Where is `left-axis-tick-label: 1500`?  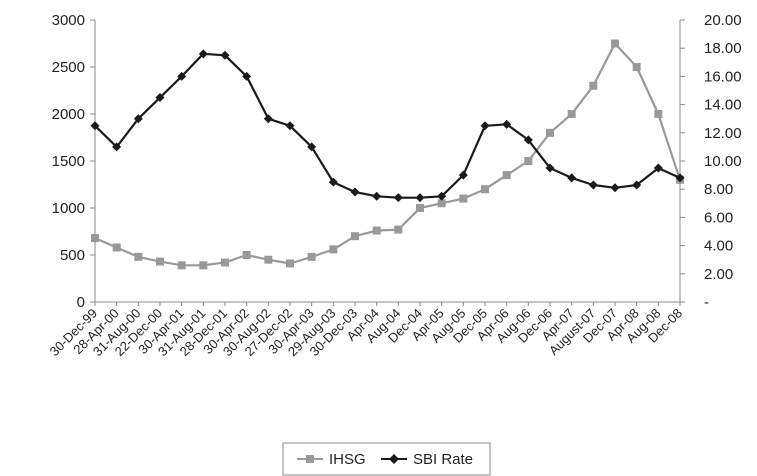
left-axis-tick-label: 1500 is located at coordinates (68, 161).